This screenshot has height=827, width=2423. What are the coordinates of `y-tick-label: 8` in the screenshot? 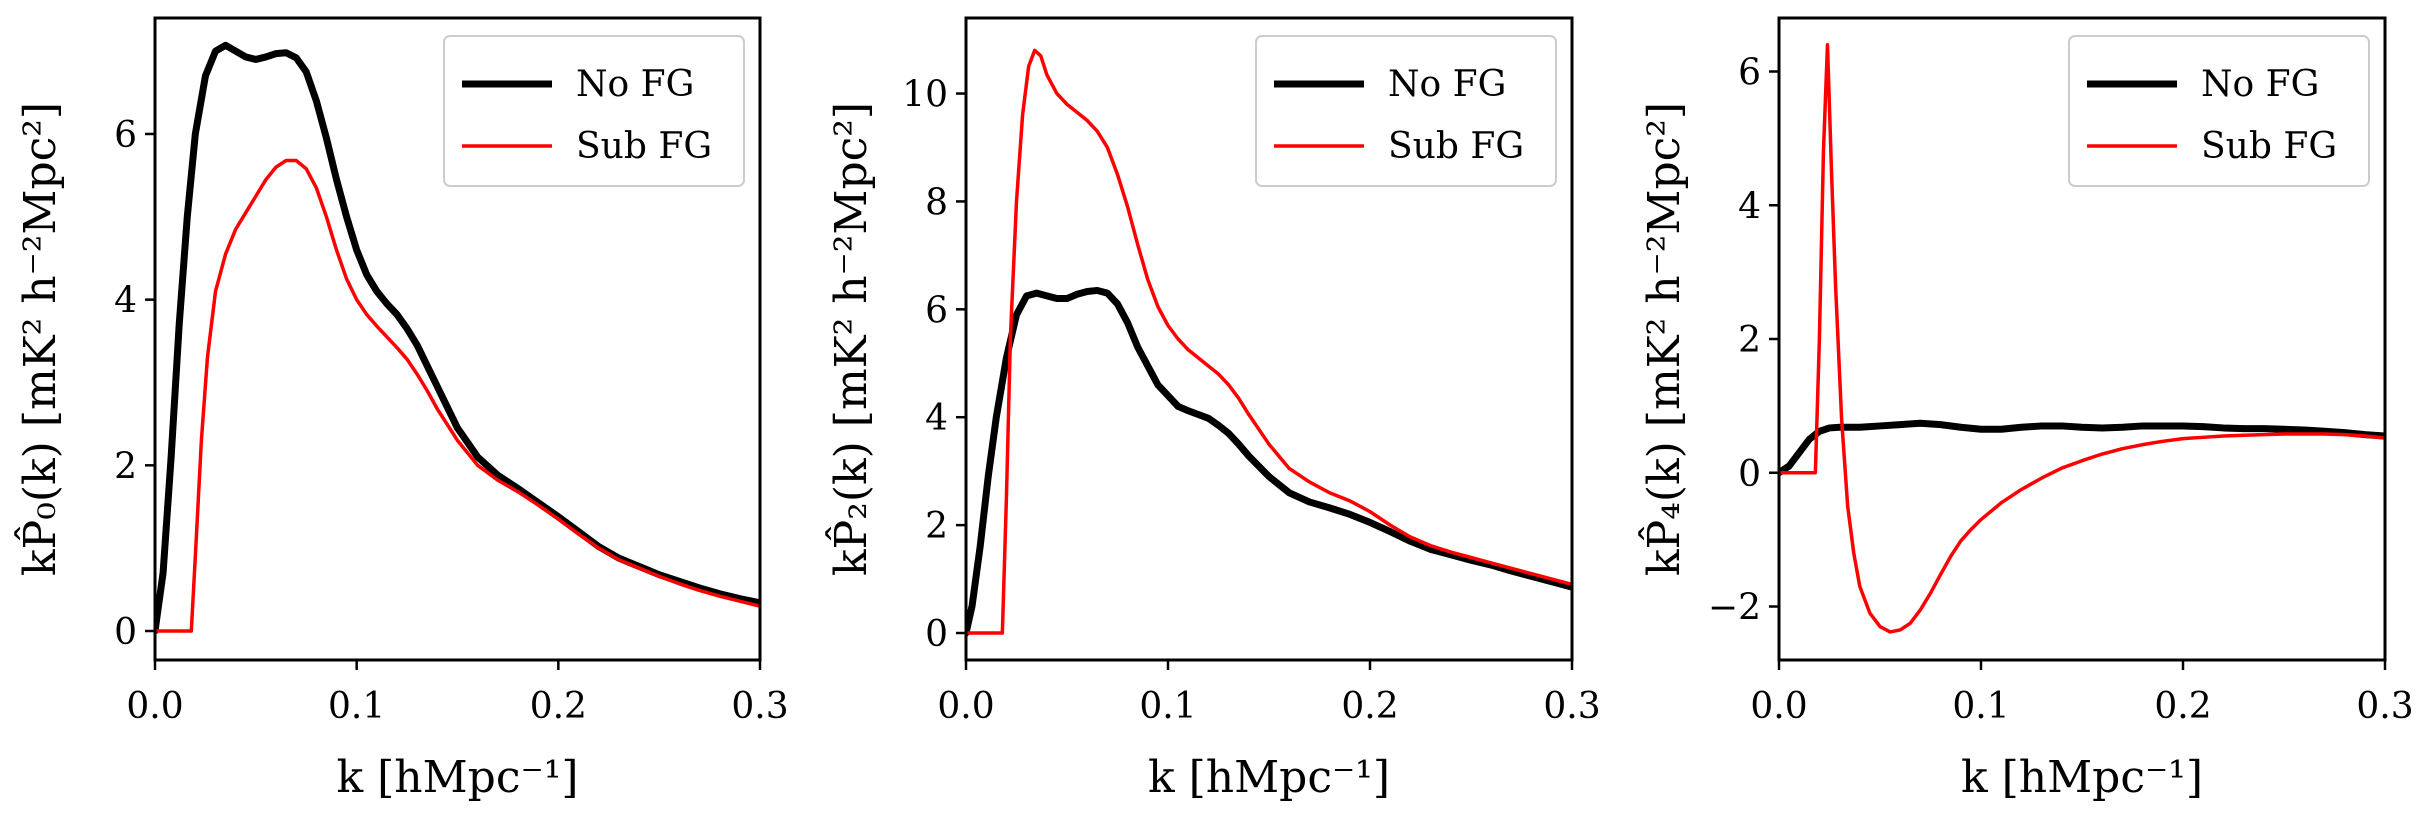 It's located at (936, 202).